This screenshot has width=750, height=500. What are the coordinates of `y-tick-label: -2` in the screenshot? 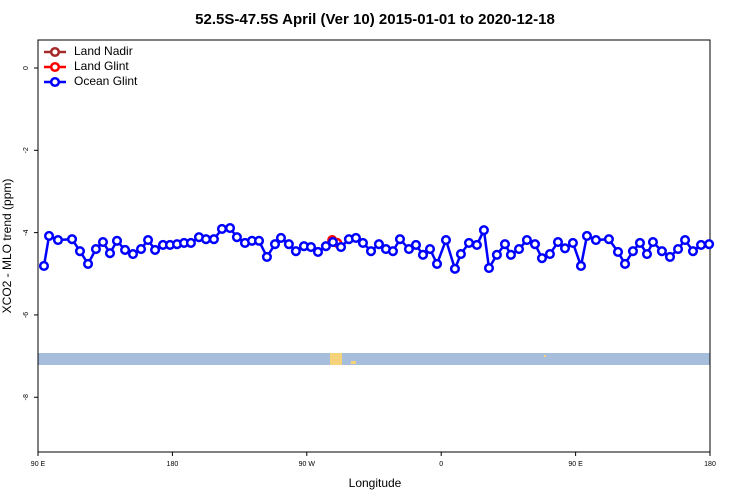 It's located at (26, 150).